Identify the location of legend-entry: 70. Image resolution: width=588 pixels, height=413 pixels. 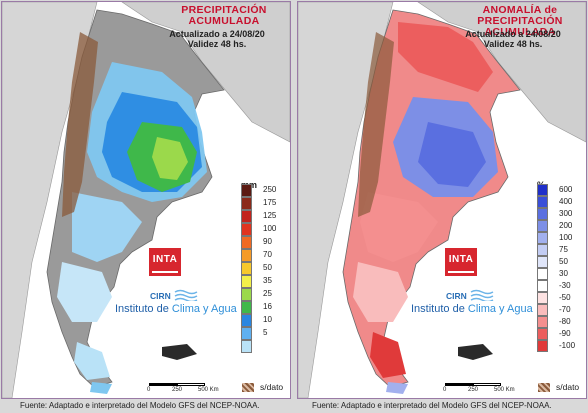
(265, 255).